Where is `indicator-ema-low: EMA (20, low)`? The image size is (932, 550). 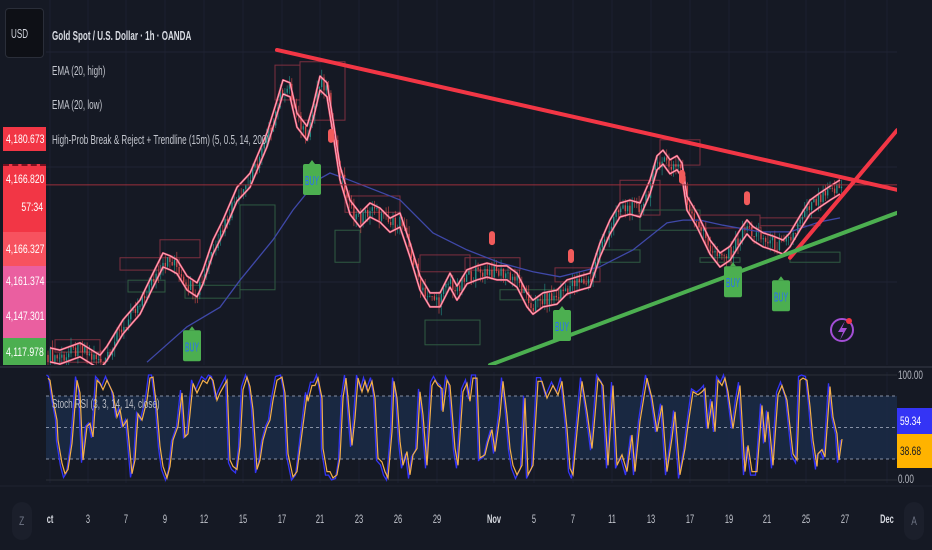
indicator-ema-low: EMA (20, low) is located at coordinates (77, 104).